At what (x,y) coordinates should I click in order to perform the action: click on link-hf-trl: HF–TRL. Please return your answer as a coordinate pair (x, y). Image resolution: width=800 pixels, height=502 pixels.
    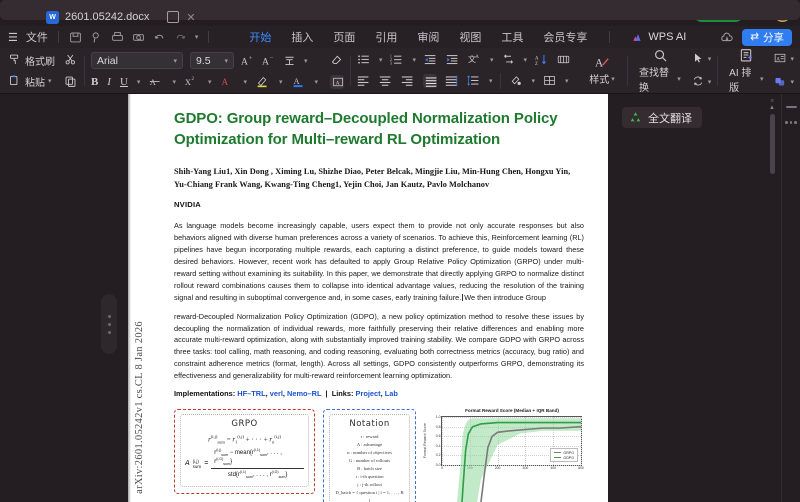
    Looking at the image, I should click on (251, 394).